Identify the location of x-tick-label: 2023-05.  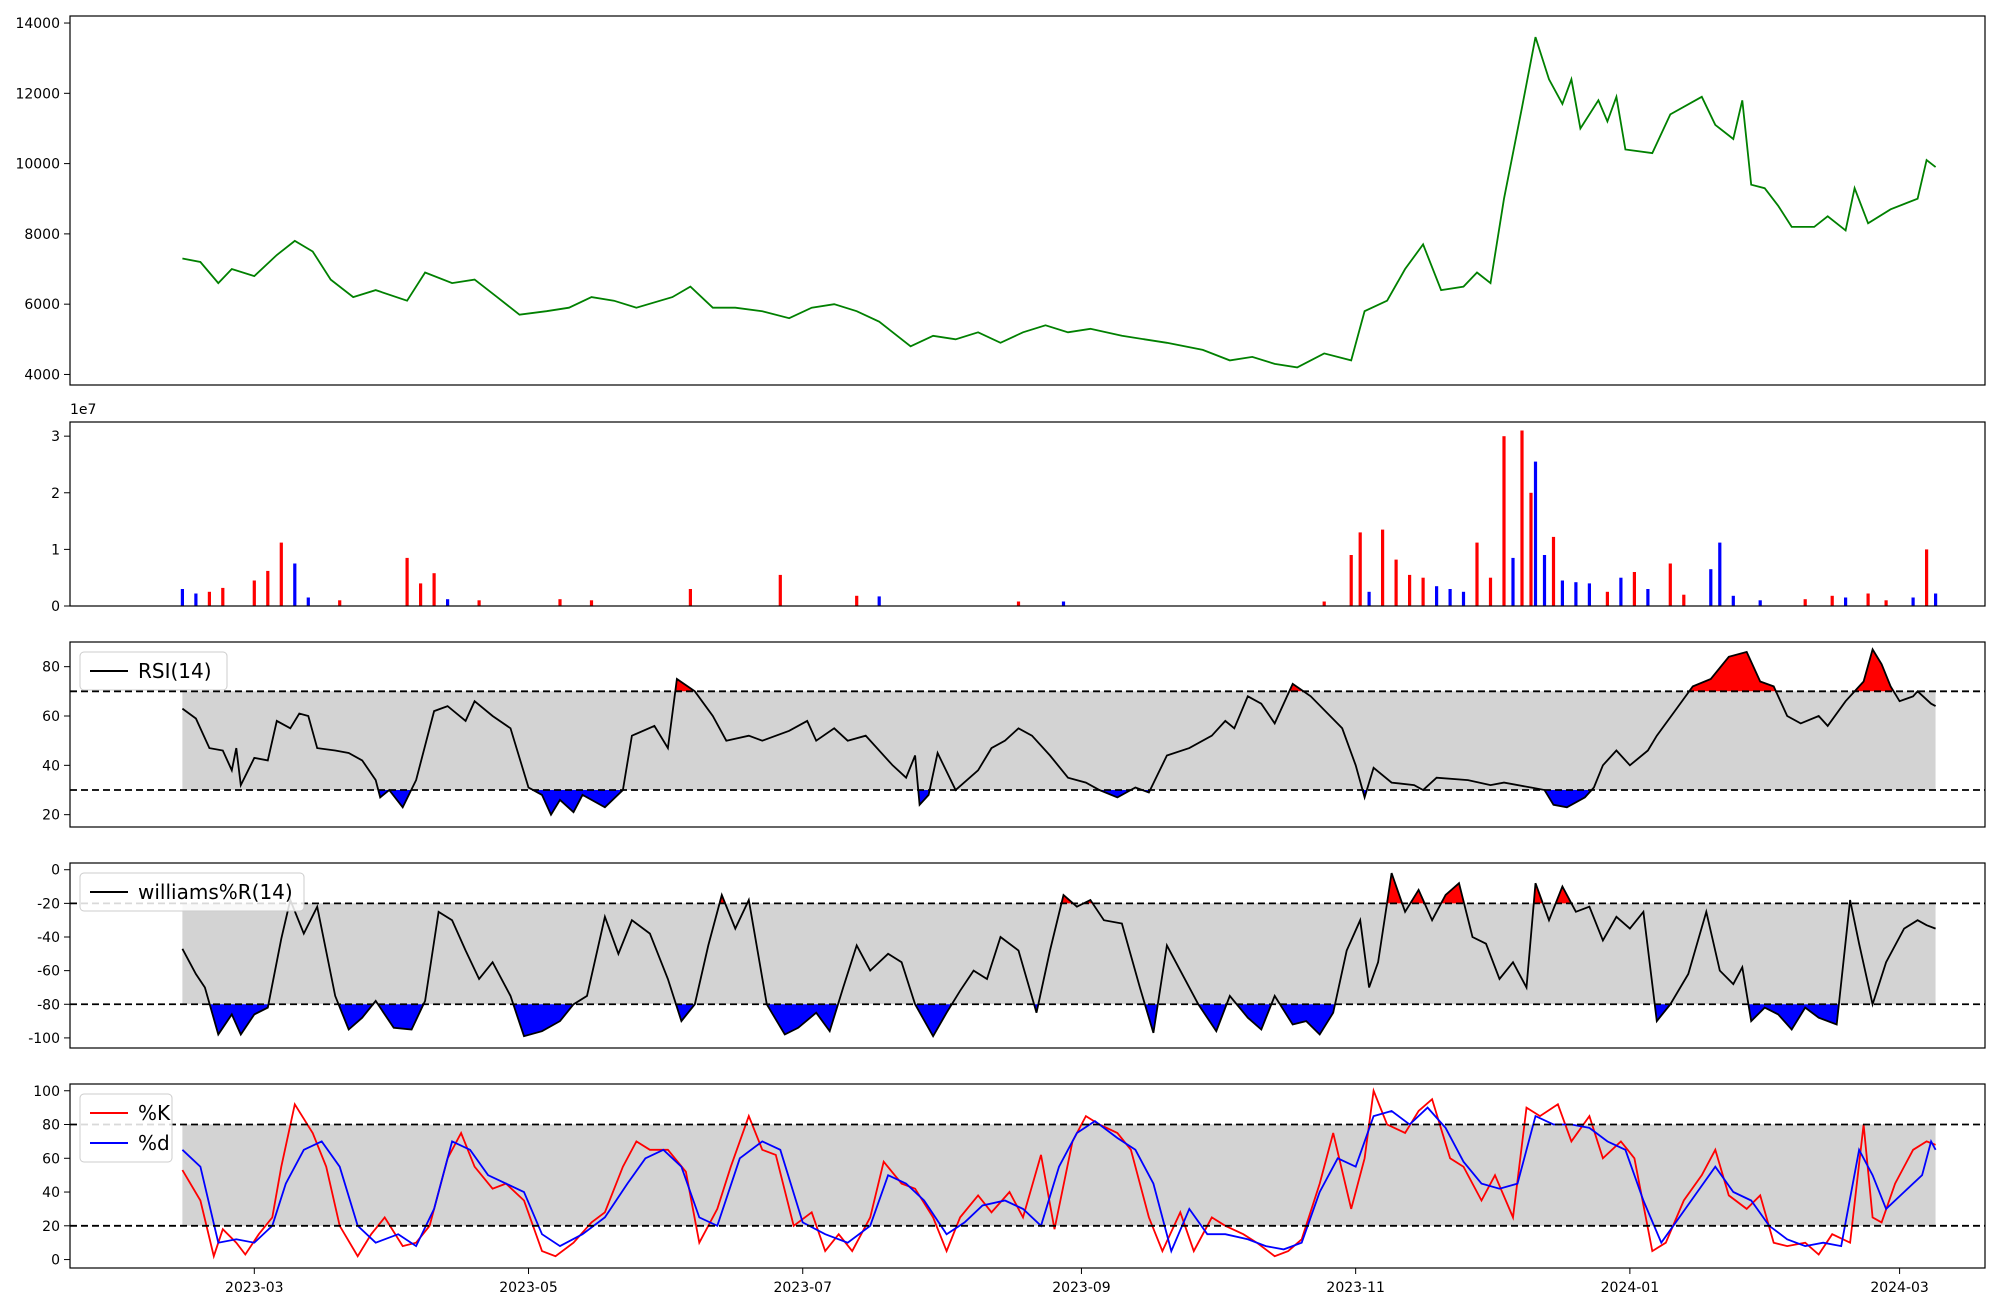
(528, 1288).